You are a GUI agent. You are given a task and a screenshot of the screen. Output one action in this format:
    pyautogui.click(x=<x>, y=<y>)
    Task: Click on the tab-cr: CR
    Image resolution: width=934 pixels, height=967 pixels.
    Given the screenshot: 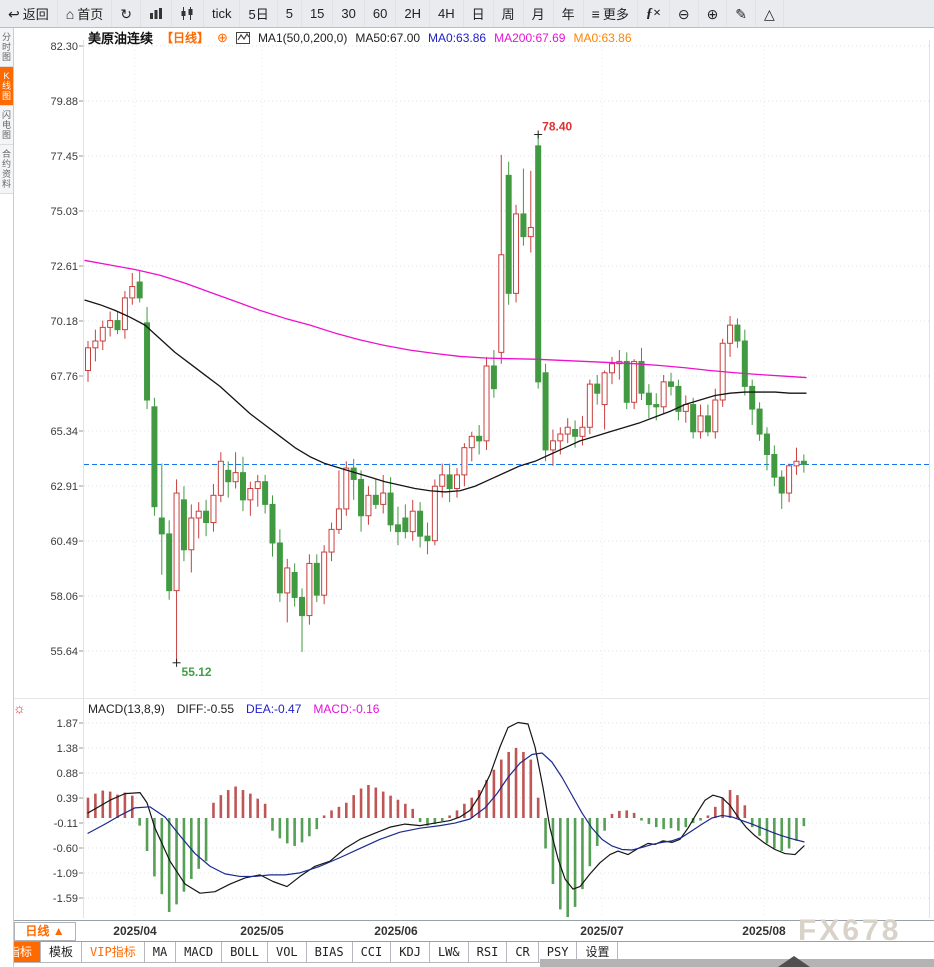 What is the action you would take?
    pyautogui.click(x=523, y=952)
    